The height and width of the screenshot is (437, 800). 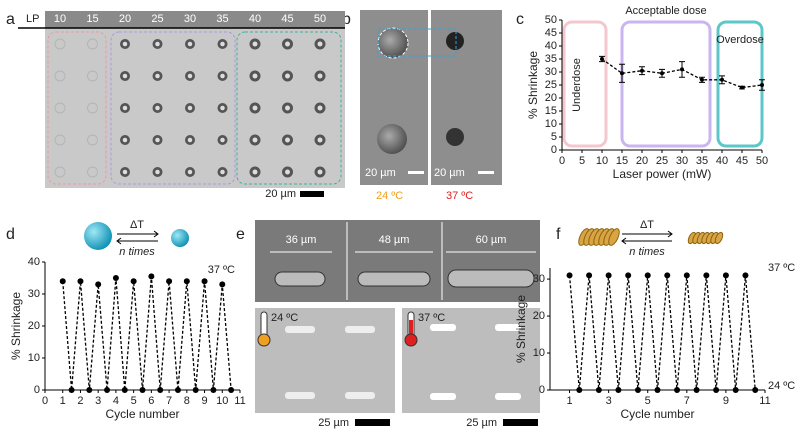 I want to click on x-tick-label: 6, so click(x=151, y=401).